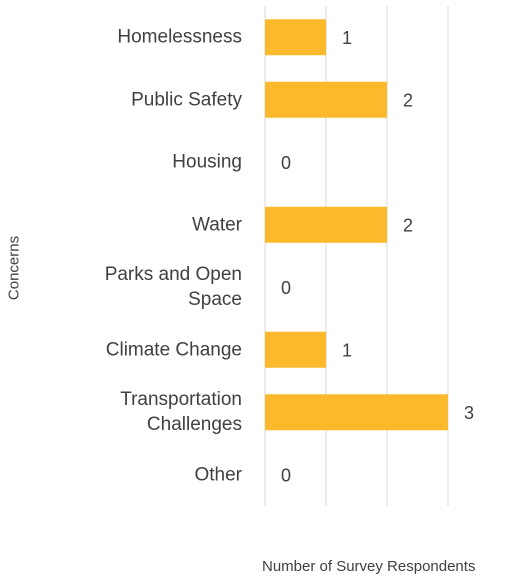 The width and height of the screenshot is (508, 580). What do you see at coordinates (469, 413) in the screenshot?
I see `value-label: 3` at bounding box center [469, 413].